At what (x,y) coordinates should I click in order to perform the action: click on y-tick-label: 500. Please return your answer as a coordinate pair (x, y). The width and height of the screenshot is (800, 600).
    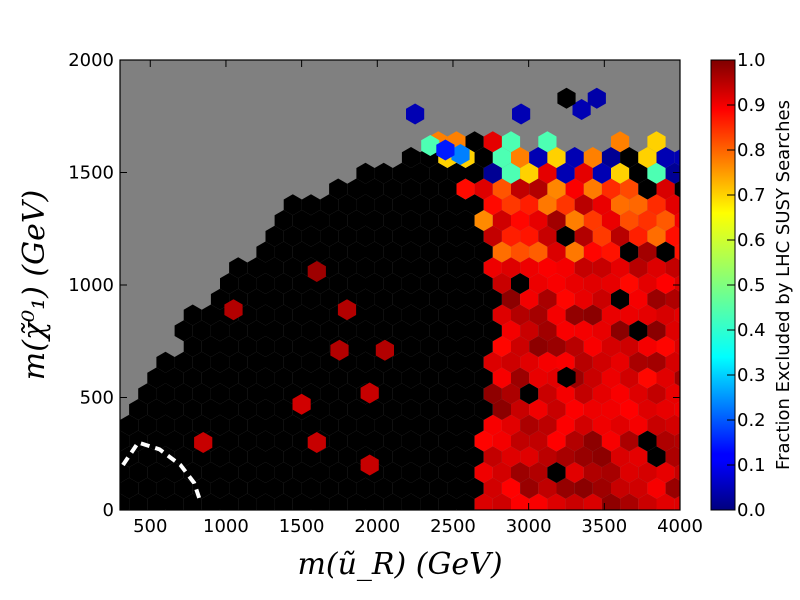
    Looking at the image, I should click on (97, 398).